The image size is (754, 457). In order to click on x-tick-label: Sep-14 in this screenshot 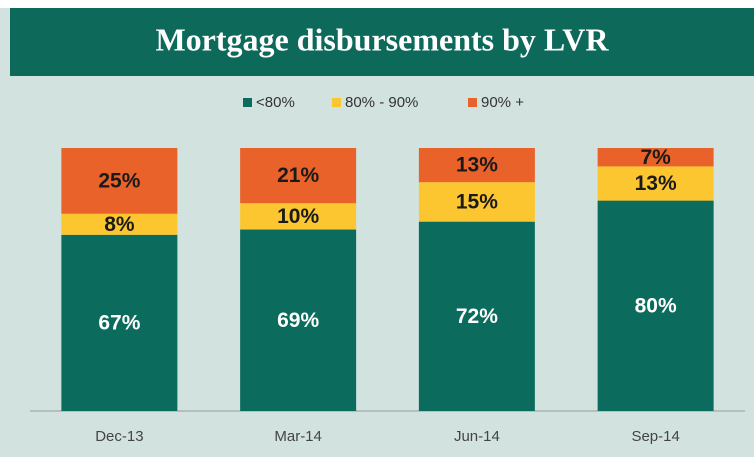, I will do `click(655, 436)`.